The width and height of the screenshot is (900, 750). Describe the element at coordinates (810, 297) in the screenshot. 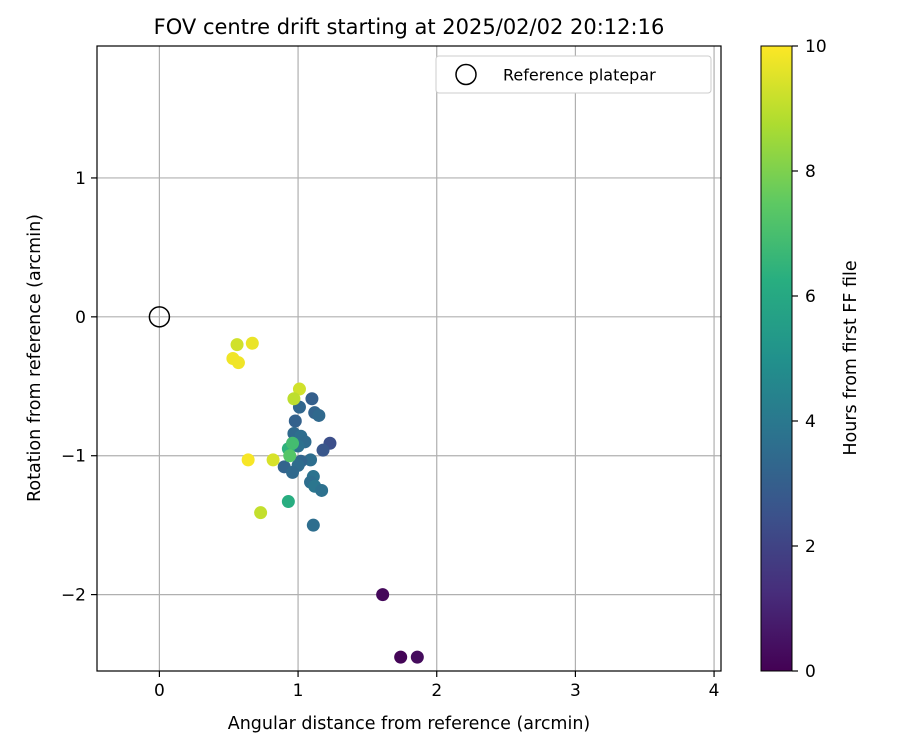

I see `colorbar-tick-label: 6` at that location.